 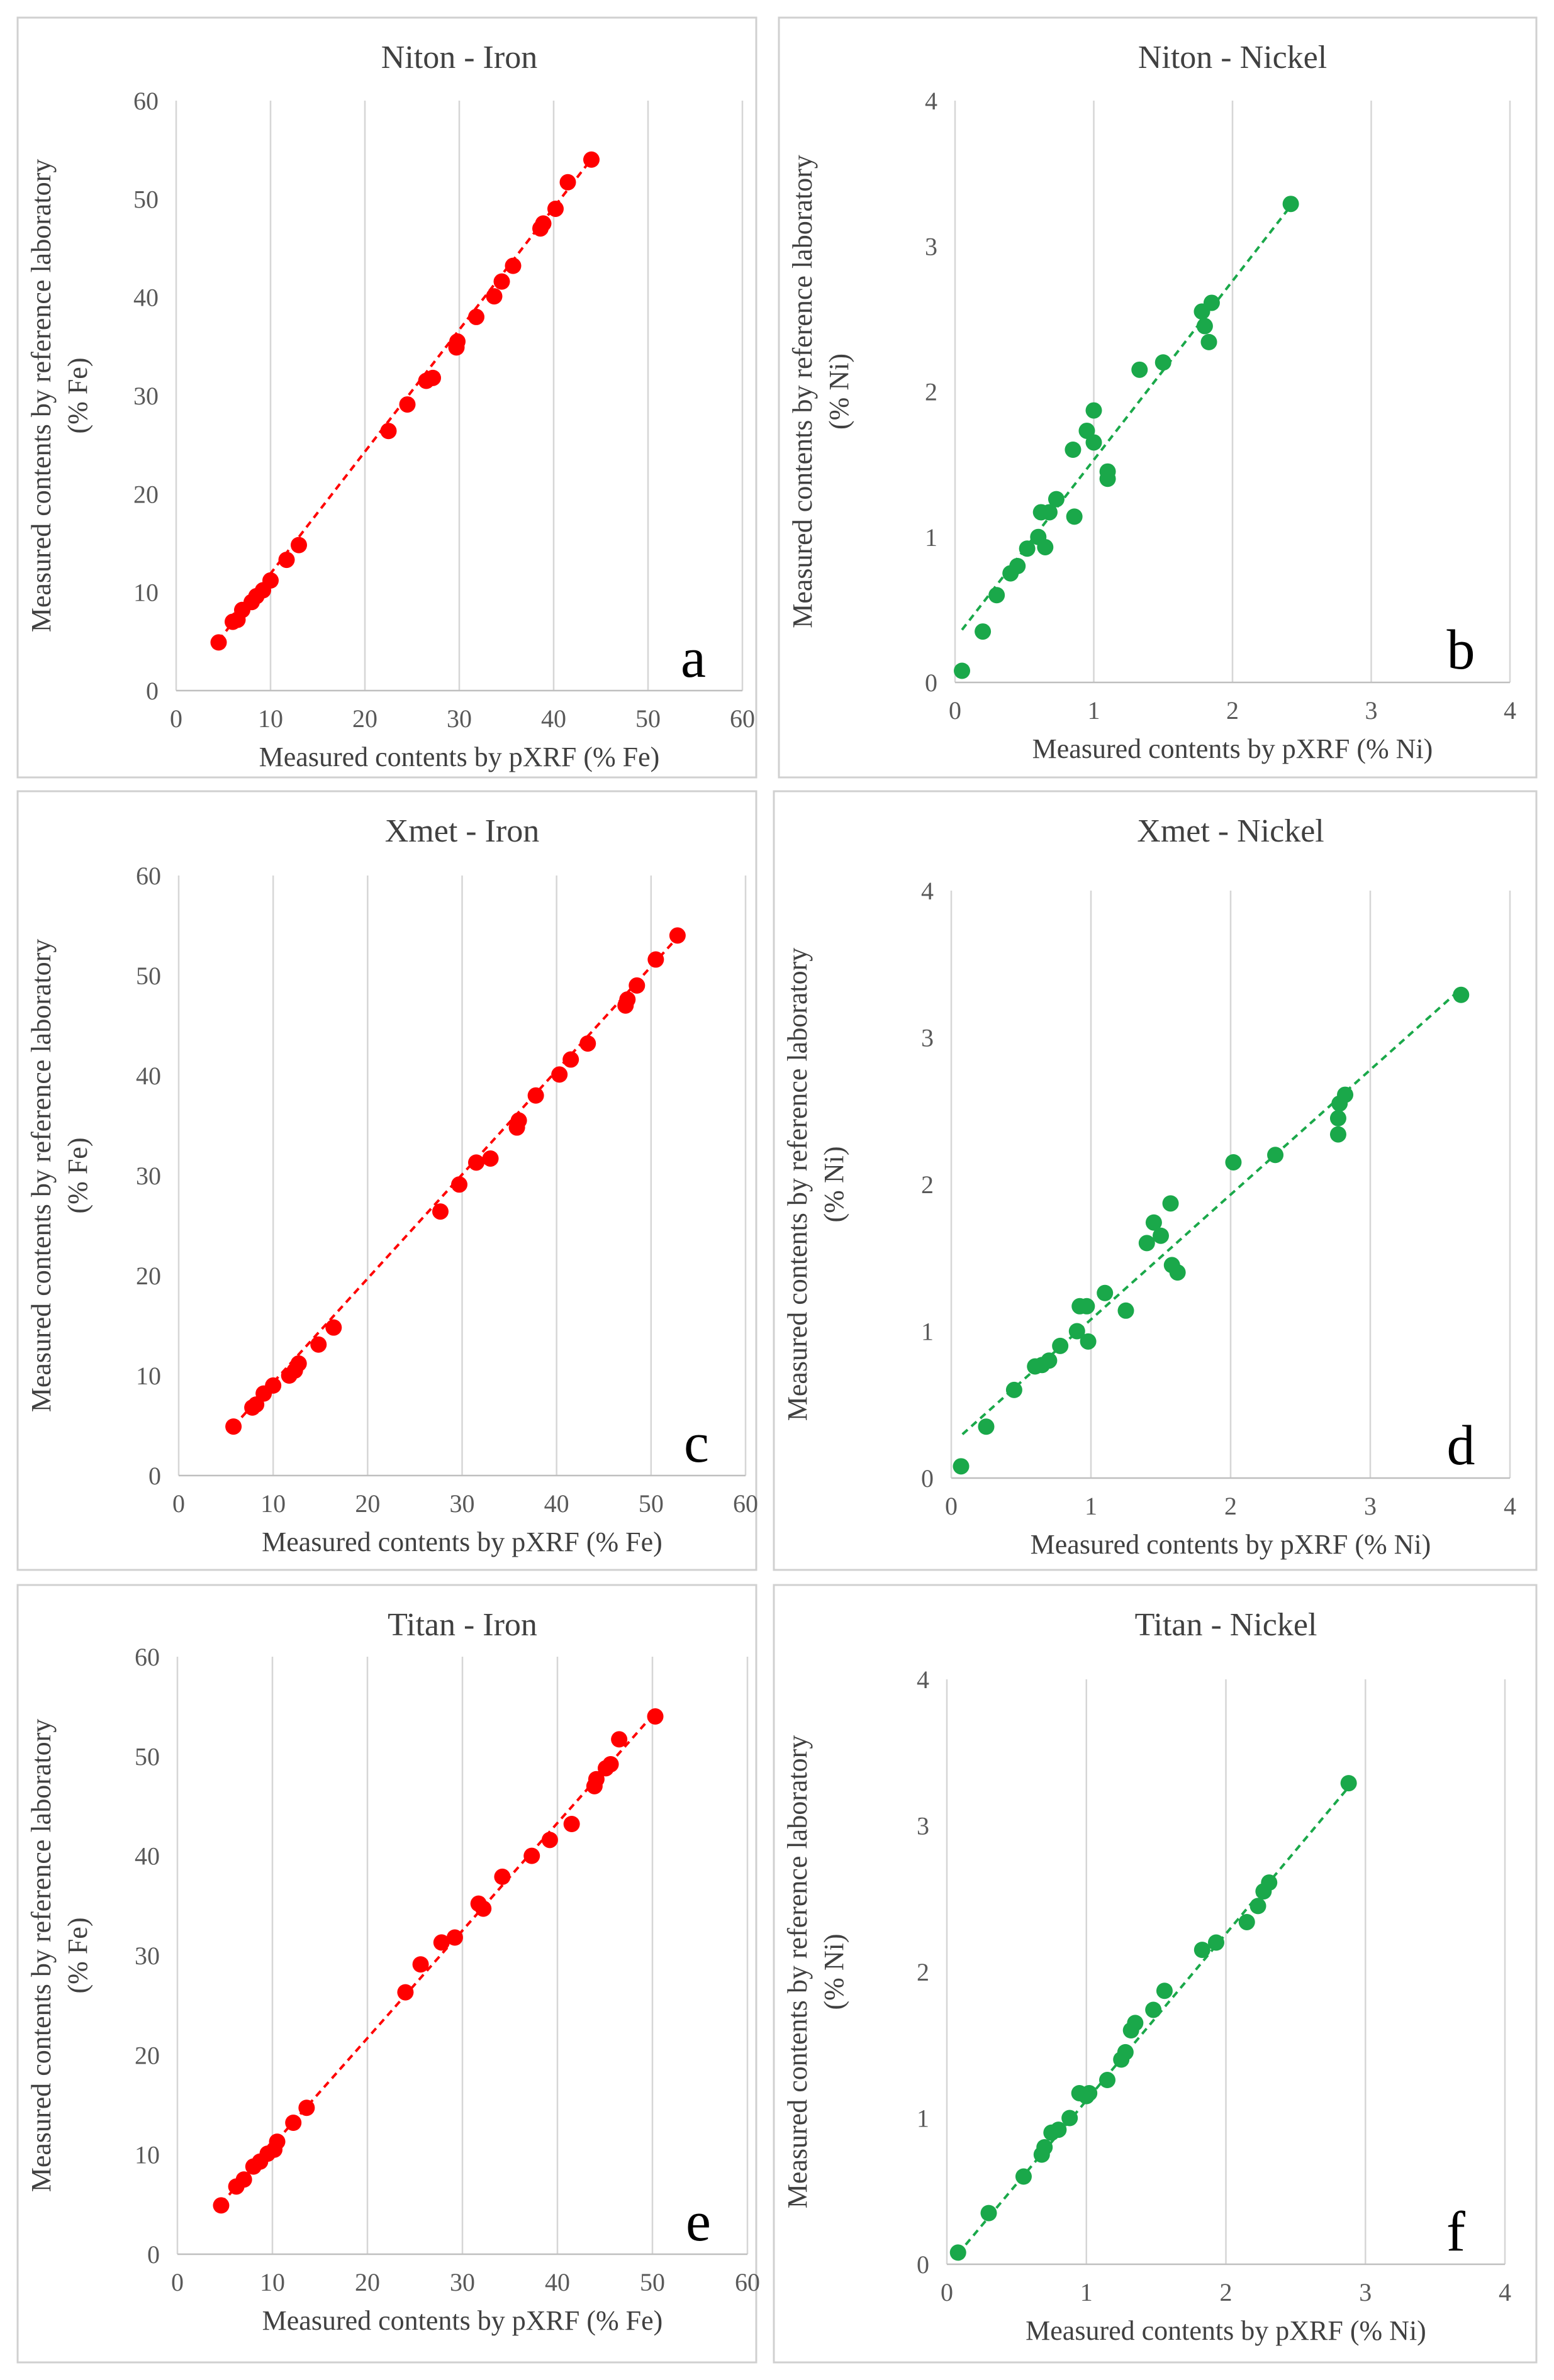 What do you see at coordinates (1086, 2292) in the screenshot?
I see `x-tick-label: 1` at bounding box center [1086, 2292].